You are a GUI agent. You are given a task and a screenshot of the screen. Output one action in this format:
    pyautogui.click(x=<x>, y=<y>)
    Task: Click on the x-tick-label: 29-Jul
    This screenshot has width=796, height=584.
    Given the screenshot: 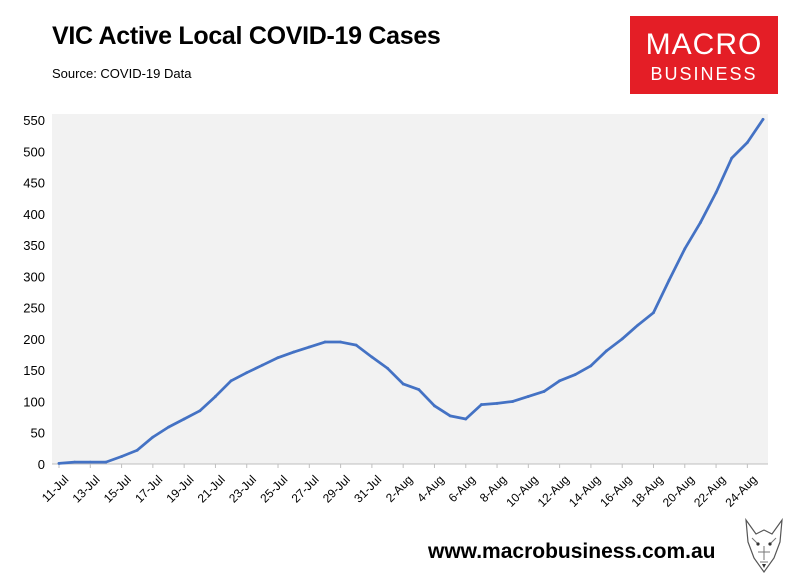 What is the action you would take?
    pyautogui.click(x=336, y=488)
    